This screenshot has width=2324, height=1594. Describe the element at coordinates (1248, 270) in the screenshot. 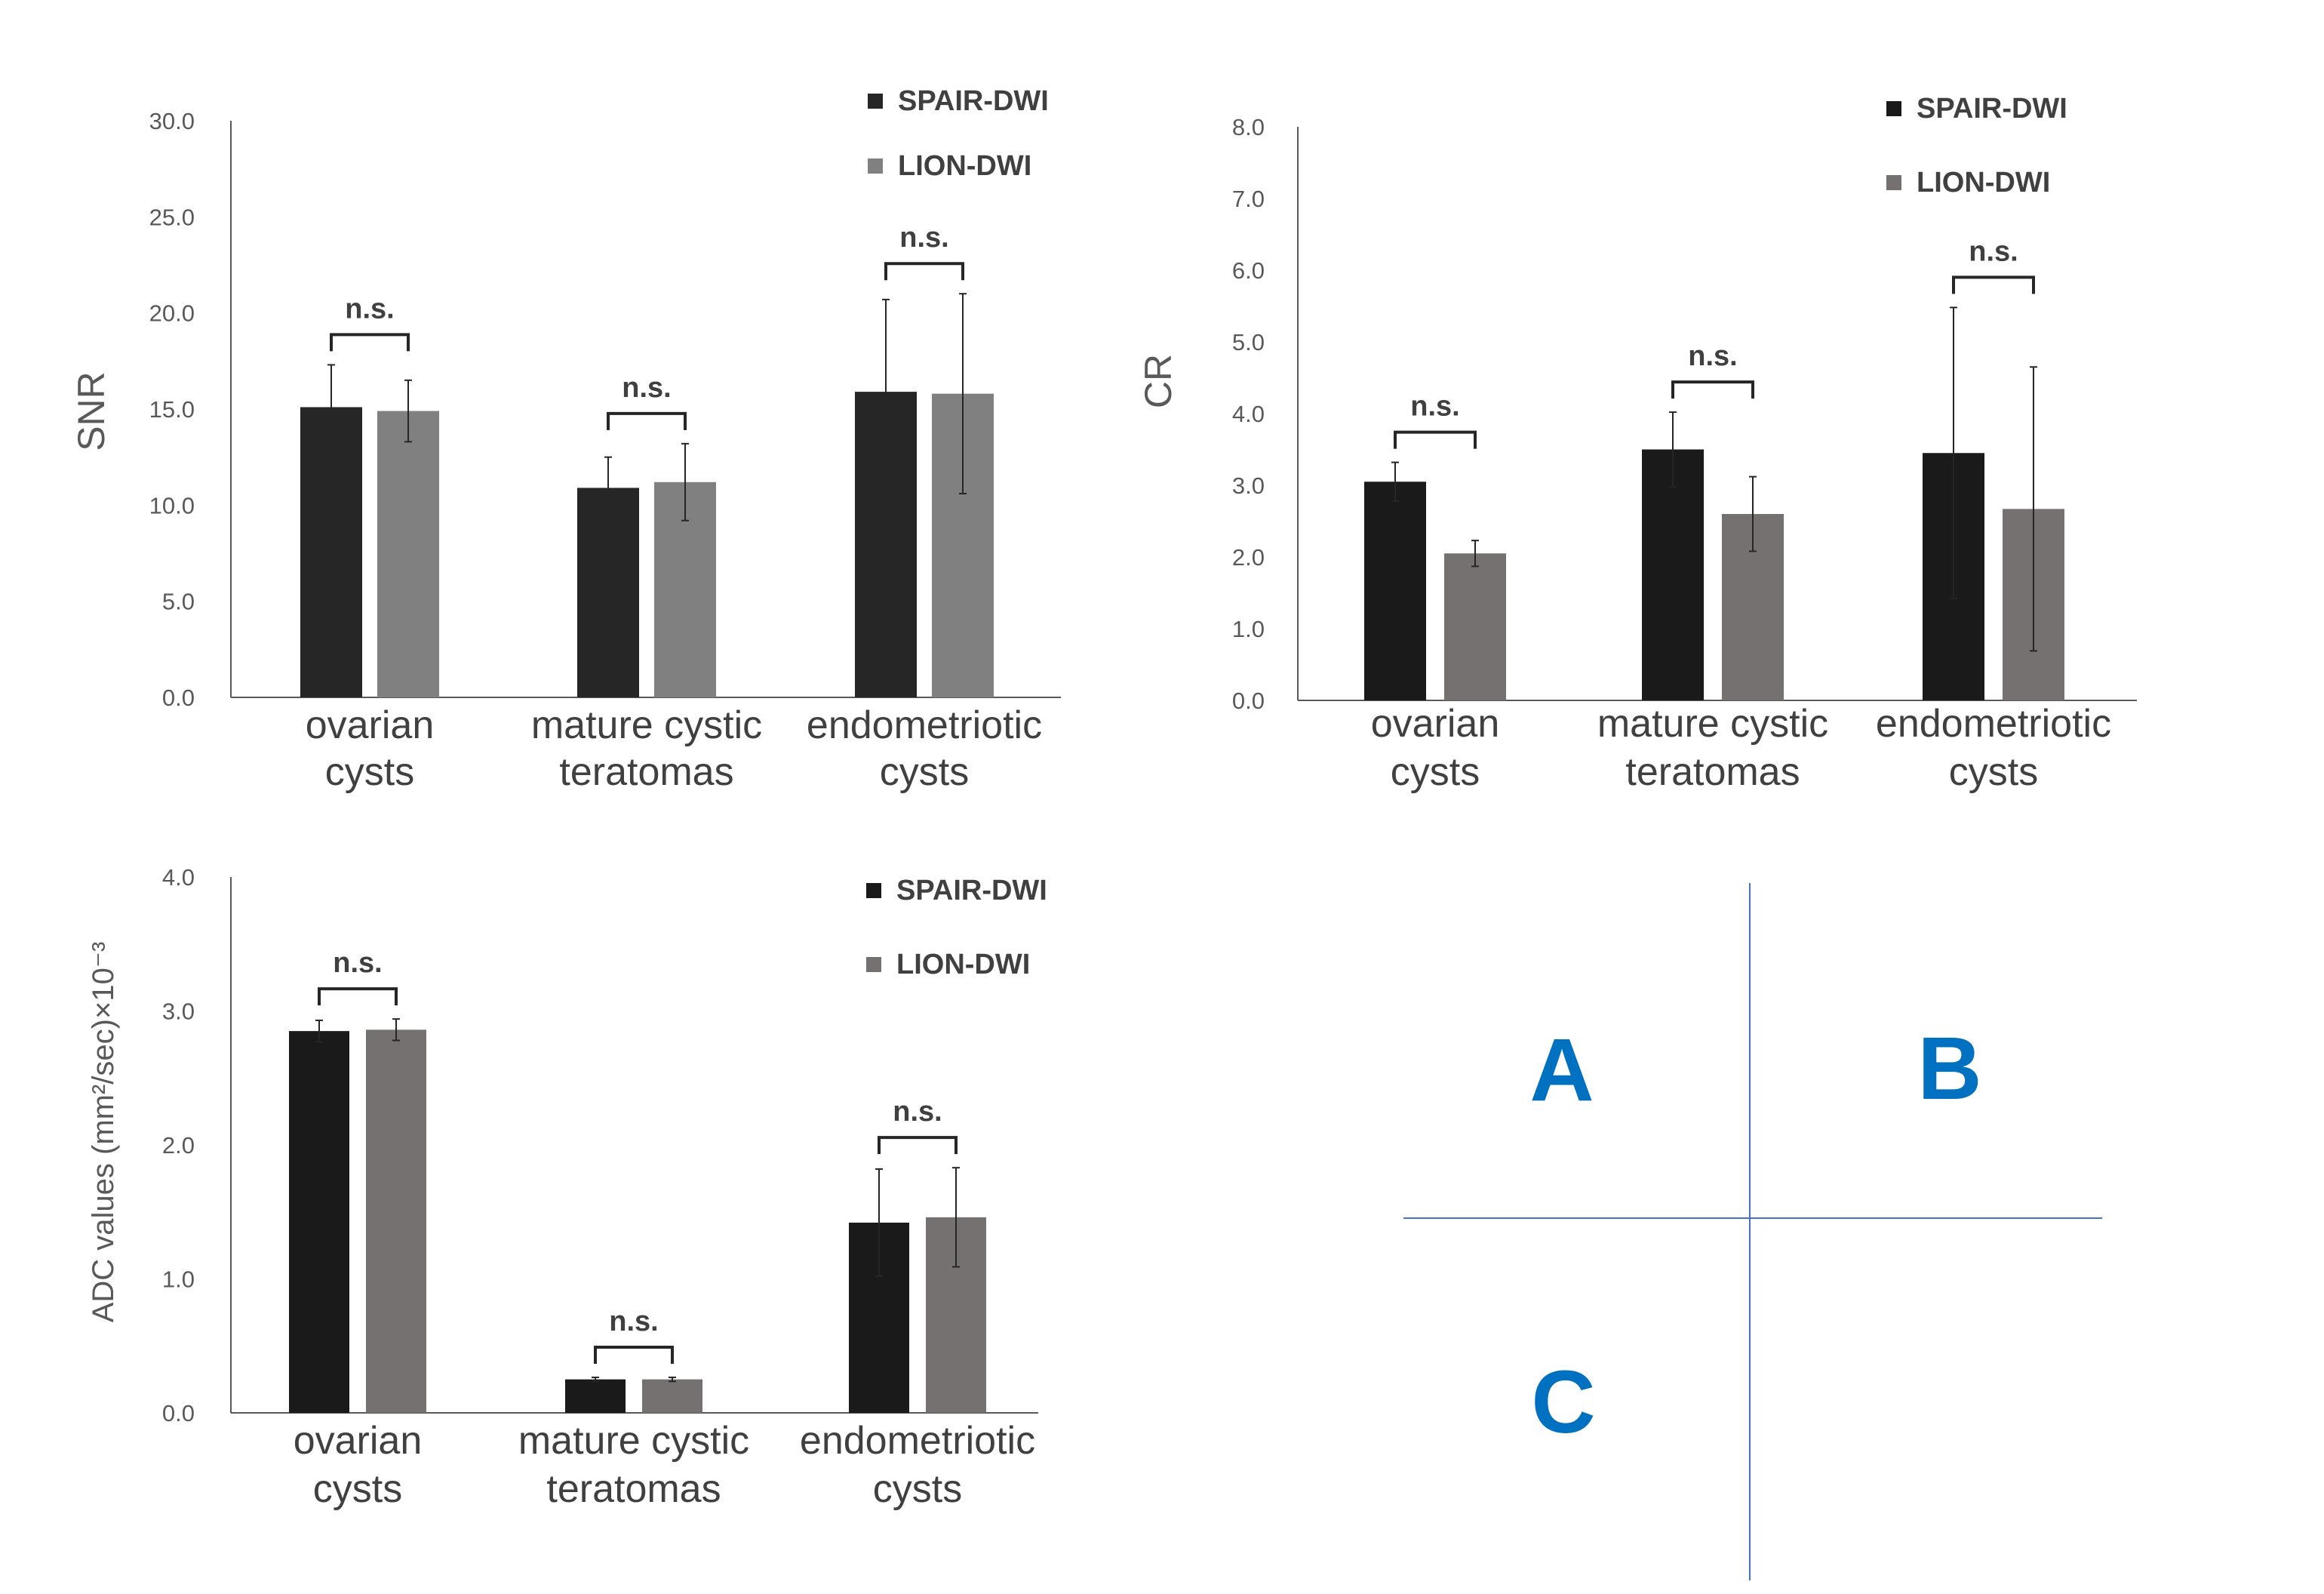

I see `y-tick-label: 6.0` at that location.